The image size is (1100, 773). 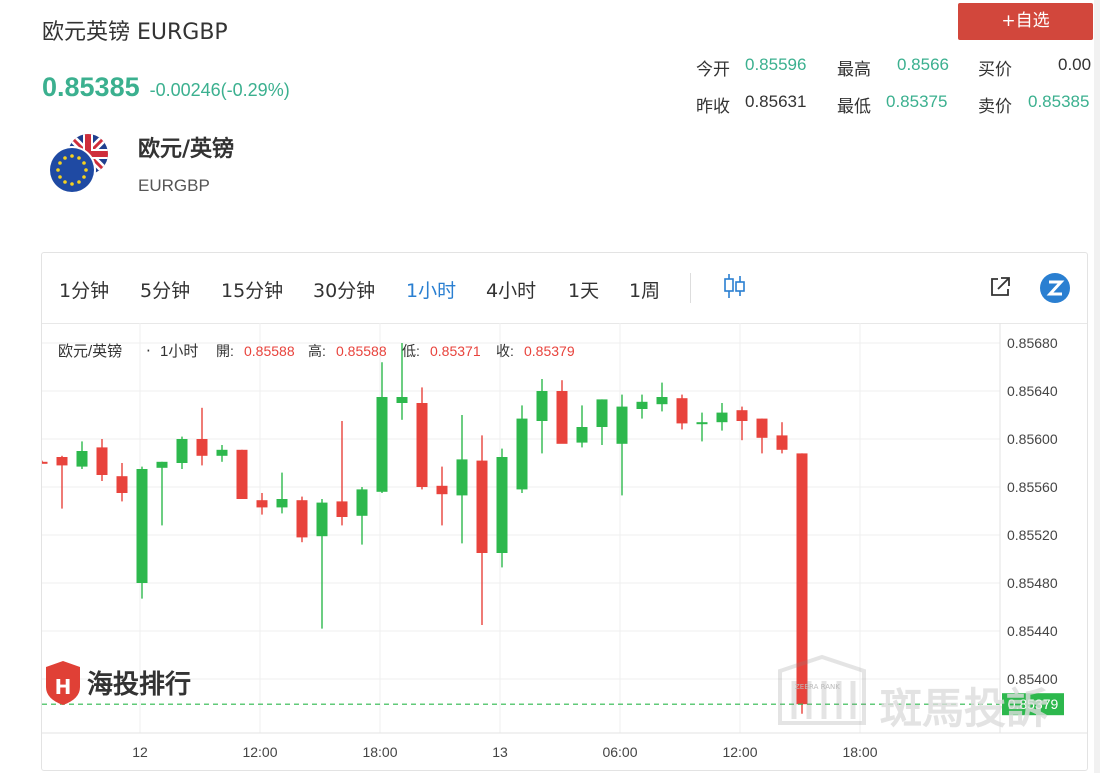 I want to click on legend-high-label: 高:, so click(x=317, y=351).